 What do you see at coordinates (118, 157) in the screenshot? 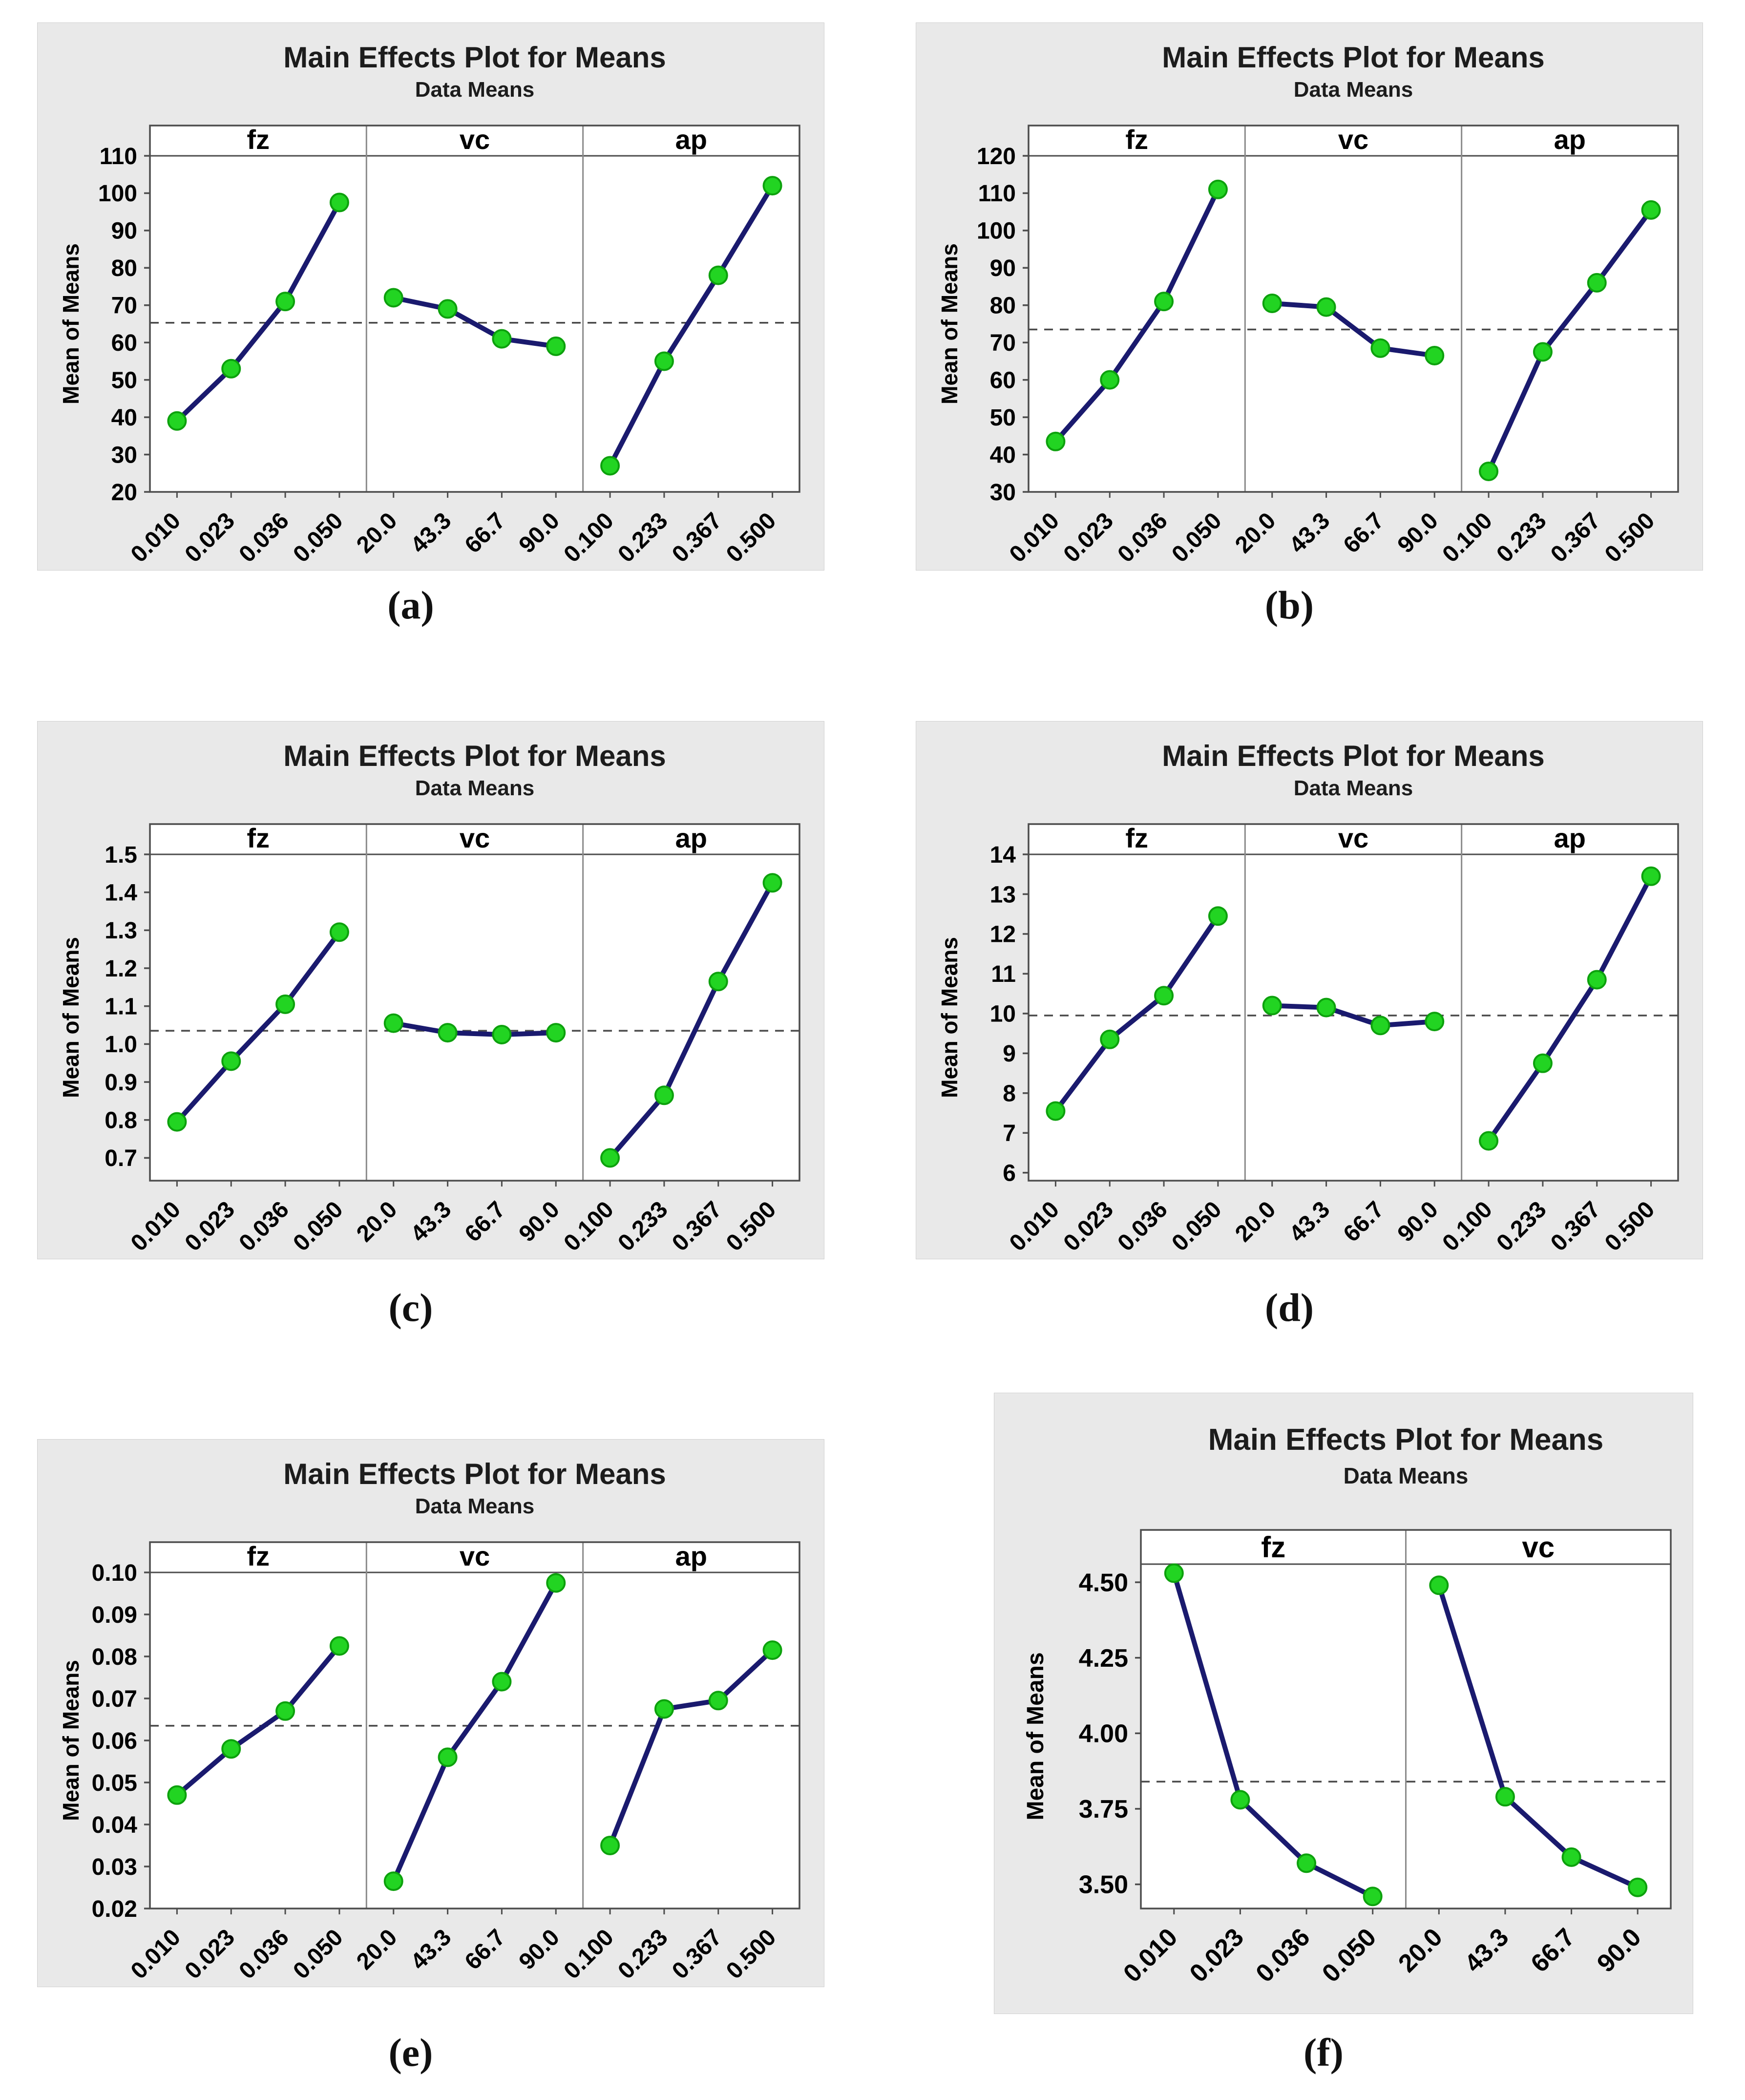
I see `svg-text: 110` at bounding box center [118, 157].